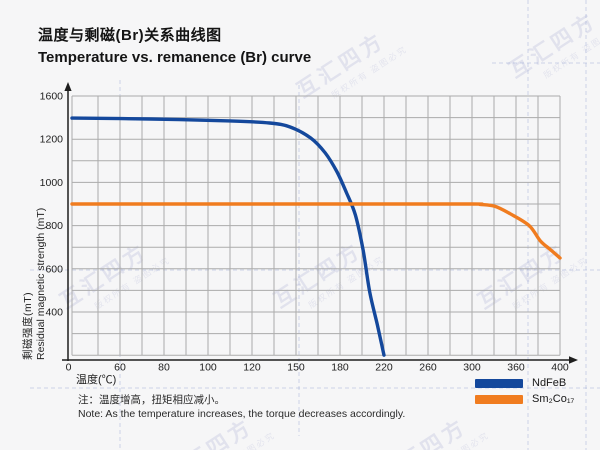  I want to click on x-tick-label: 150, so click(296, 368).